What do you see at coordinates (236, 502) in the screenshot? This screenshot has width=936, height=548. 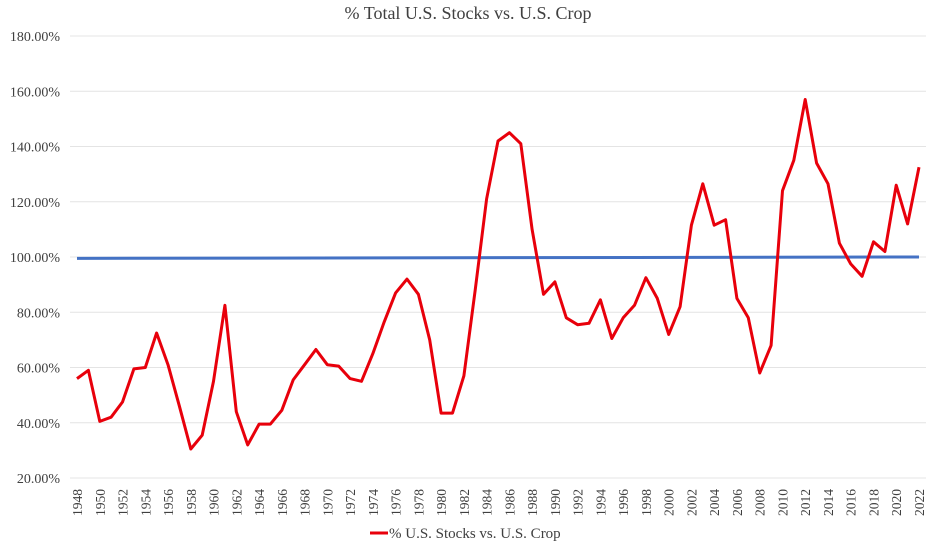 I see `x-tick-label: 1962` at bounding box center [236, 502].